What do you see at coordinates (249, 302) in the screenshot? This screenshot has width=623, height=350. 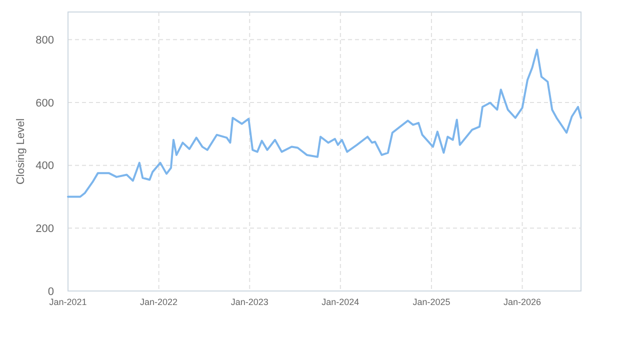 I see `x-tick-label: Jan-2023` at bounding box center [249, 302].